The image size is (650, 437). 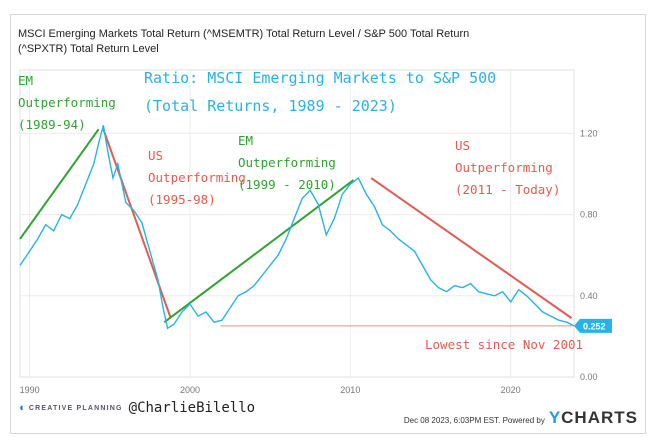 What do you see at coordinates (504, 344) in the screenshot?
I see `annotation-lowest: Lowest since Nov 2001` at bounding box center [504, 344].